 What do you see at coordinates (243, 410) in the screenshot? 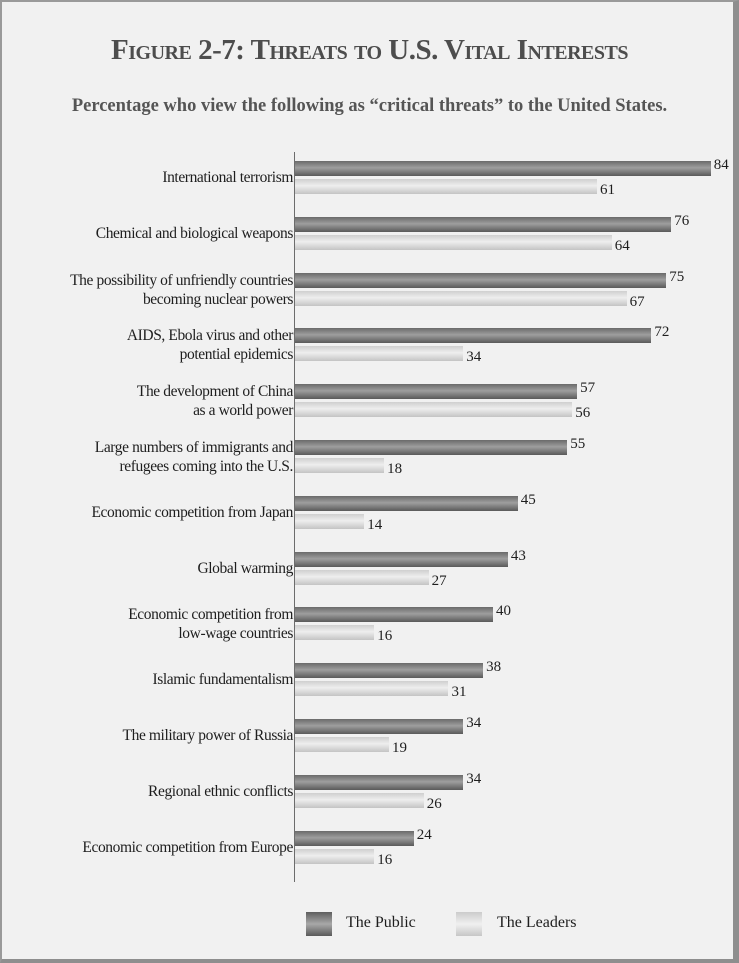
I see `category-label-line: as a world power` at bounding box center [243, 410].